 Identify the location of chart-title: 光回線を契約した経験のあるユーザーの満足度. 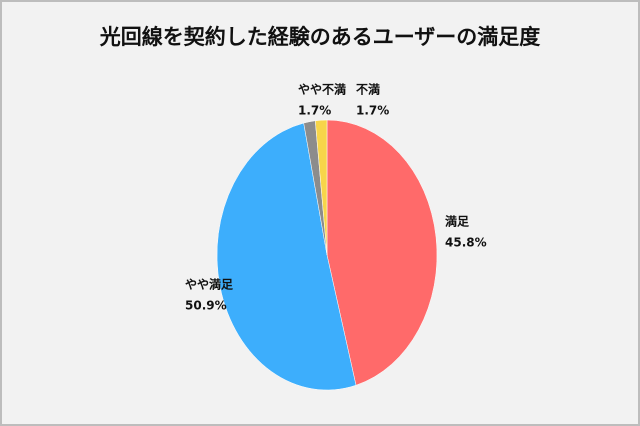
(320, 37).